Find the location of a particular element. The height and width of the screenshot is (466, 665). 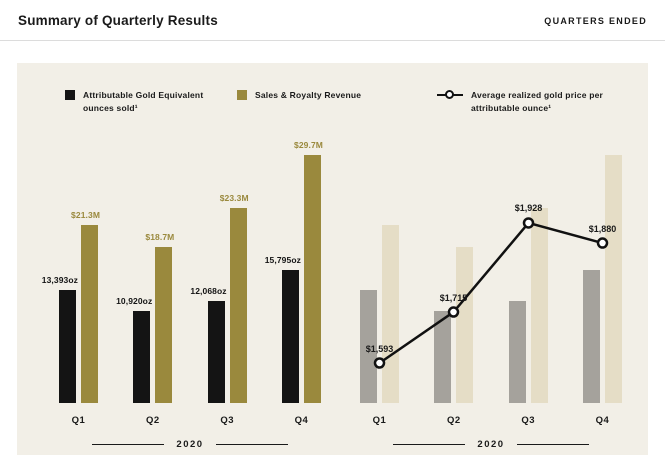

x-axis-right: Q1 Q2 Q3 Q4 is located at coordinates (491, 420).